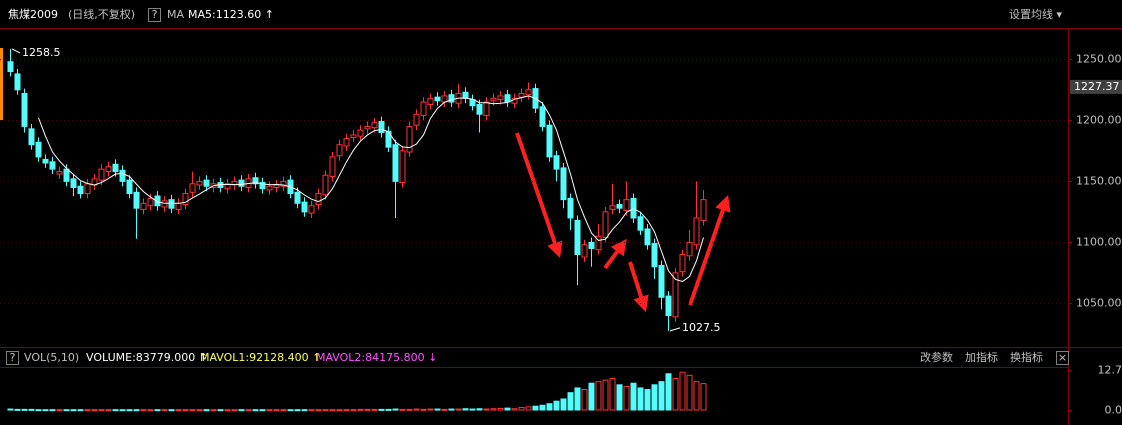 This screenshot has height=425, width=1122. What do you see at coordinates (623, 222) in the screenshot?
I see `arrows` at bounding box center [623, 222].